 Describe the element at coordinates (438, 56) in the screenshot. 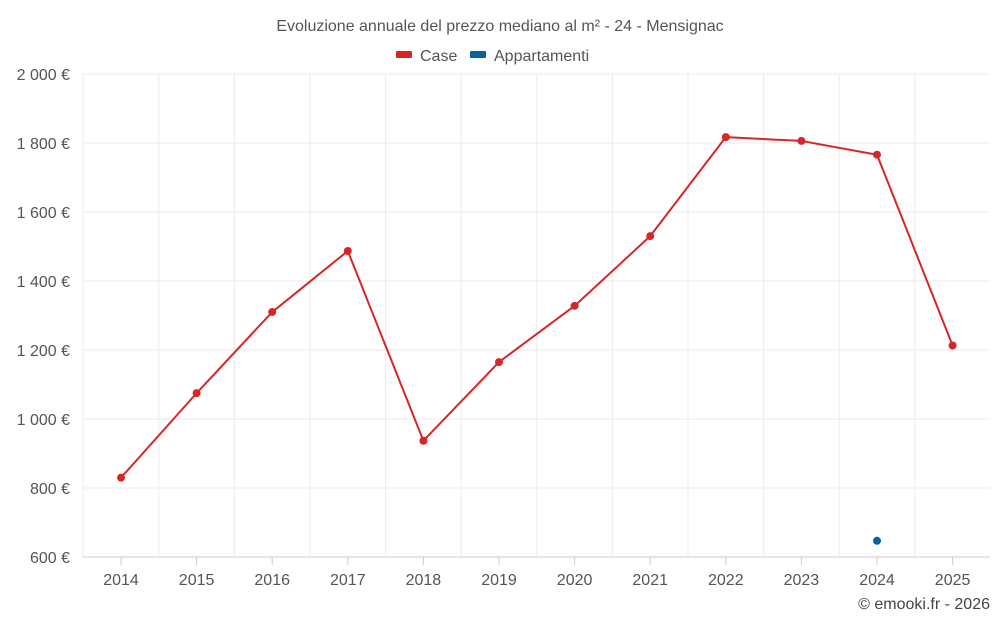

I see `legend-label-case: Case` at that location.